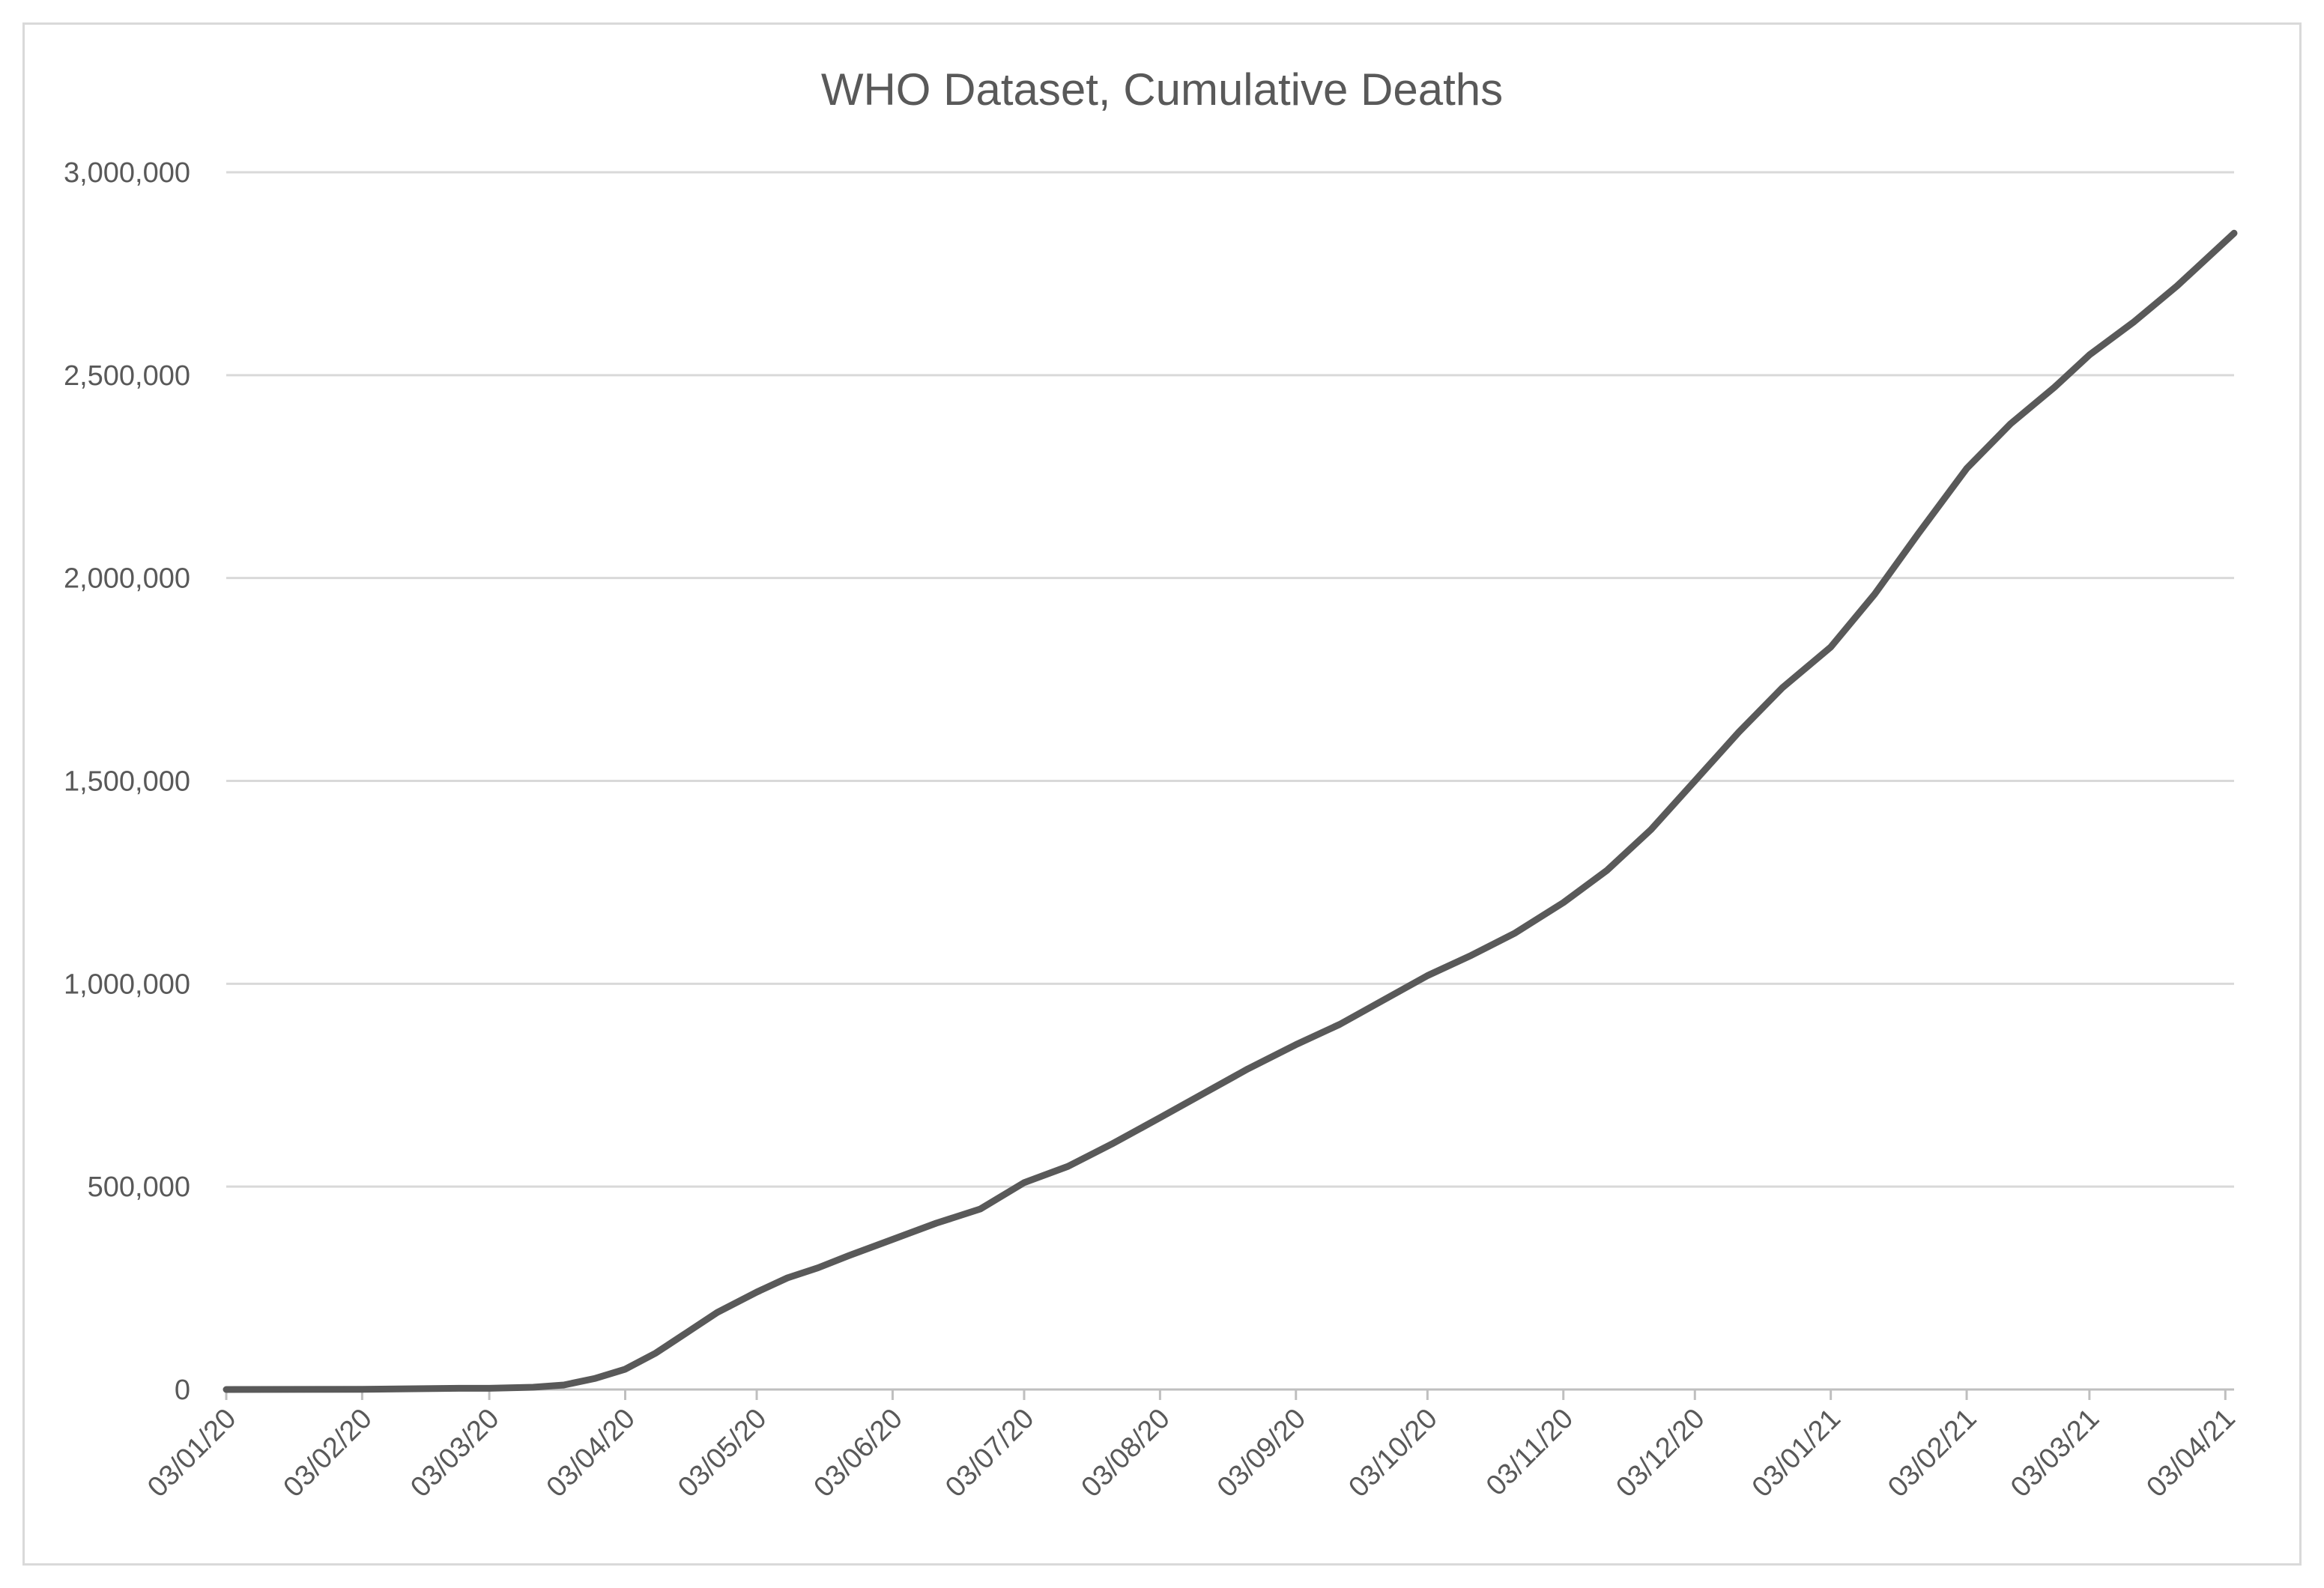 This screenshot has width=2324, height=1588. What do you see at coordinates (192, 1453) in the screenshot?
I see `x-tick-label: 03/01/20` at bounding box center [192, 1453].